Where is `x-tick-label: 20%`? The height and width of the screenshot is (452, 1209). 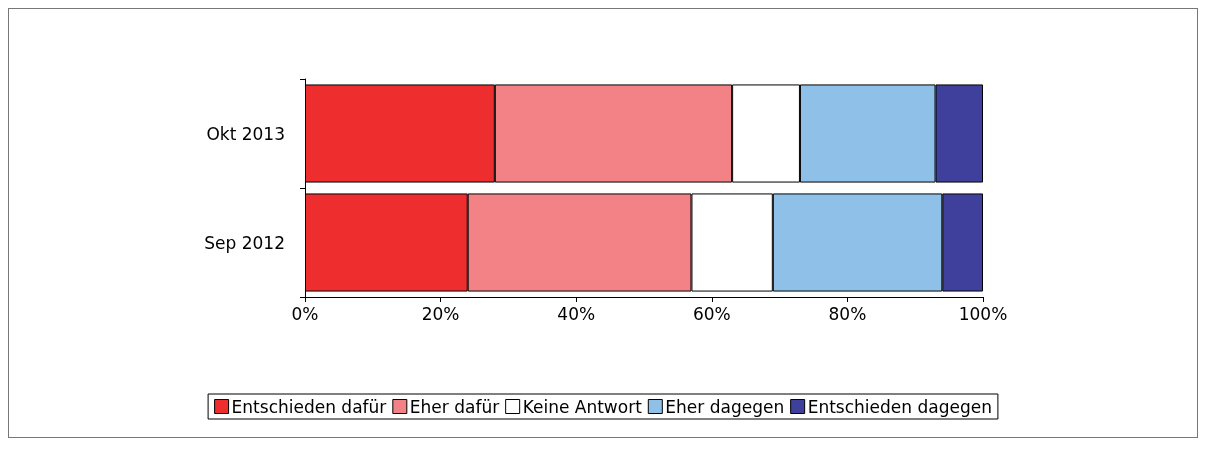 x-tick-label: 20% is located at coordinates (440, 313).